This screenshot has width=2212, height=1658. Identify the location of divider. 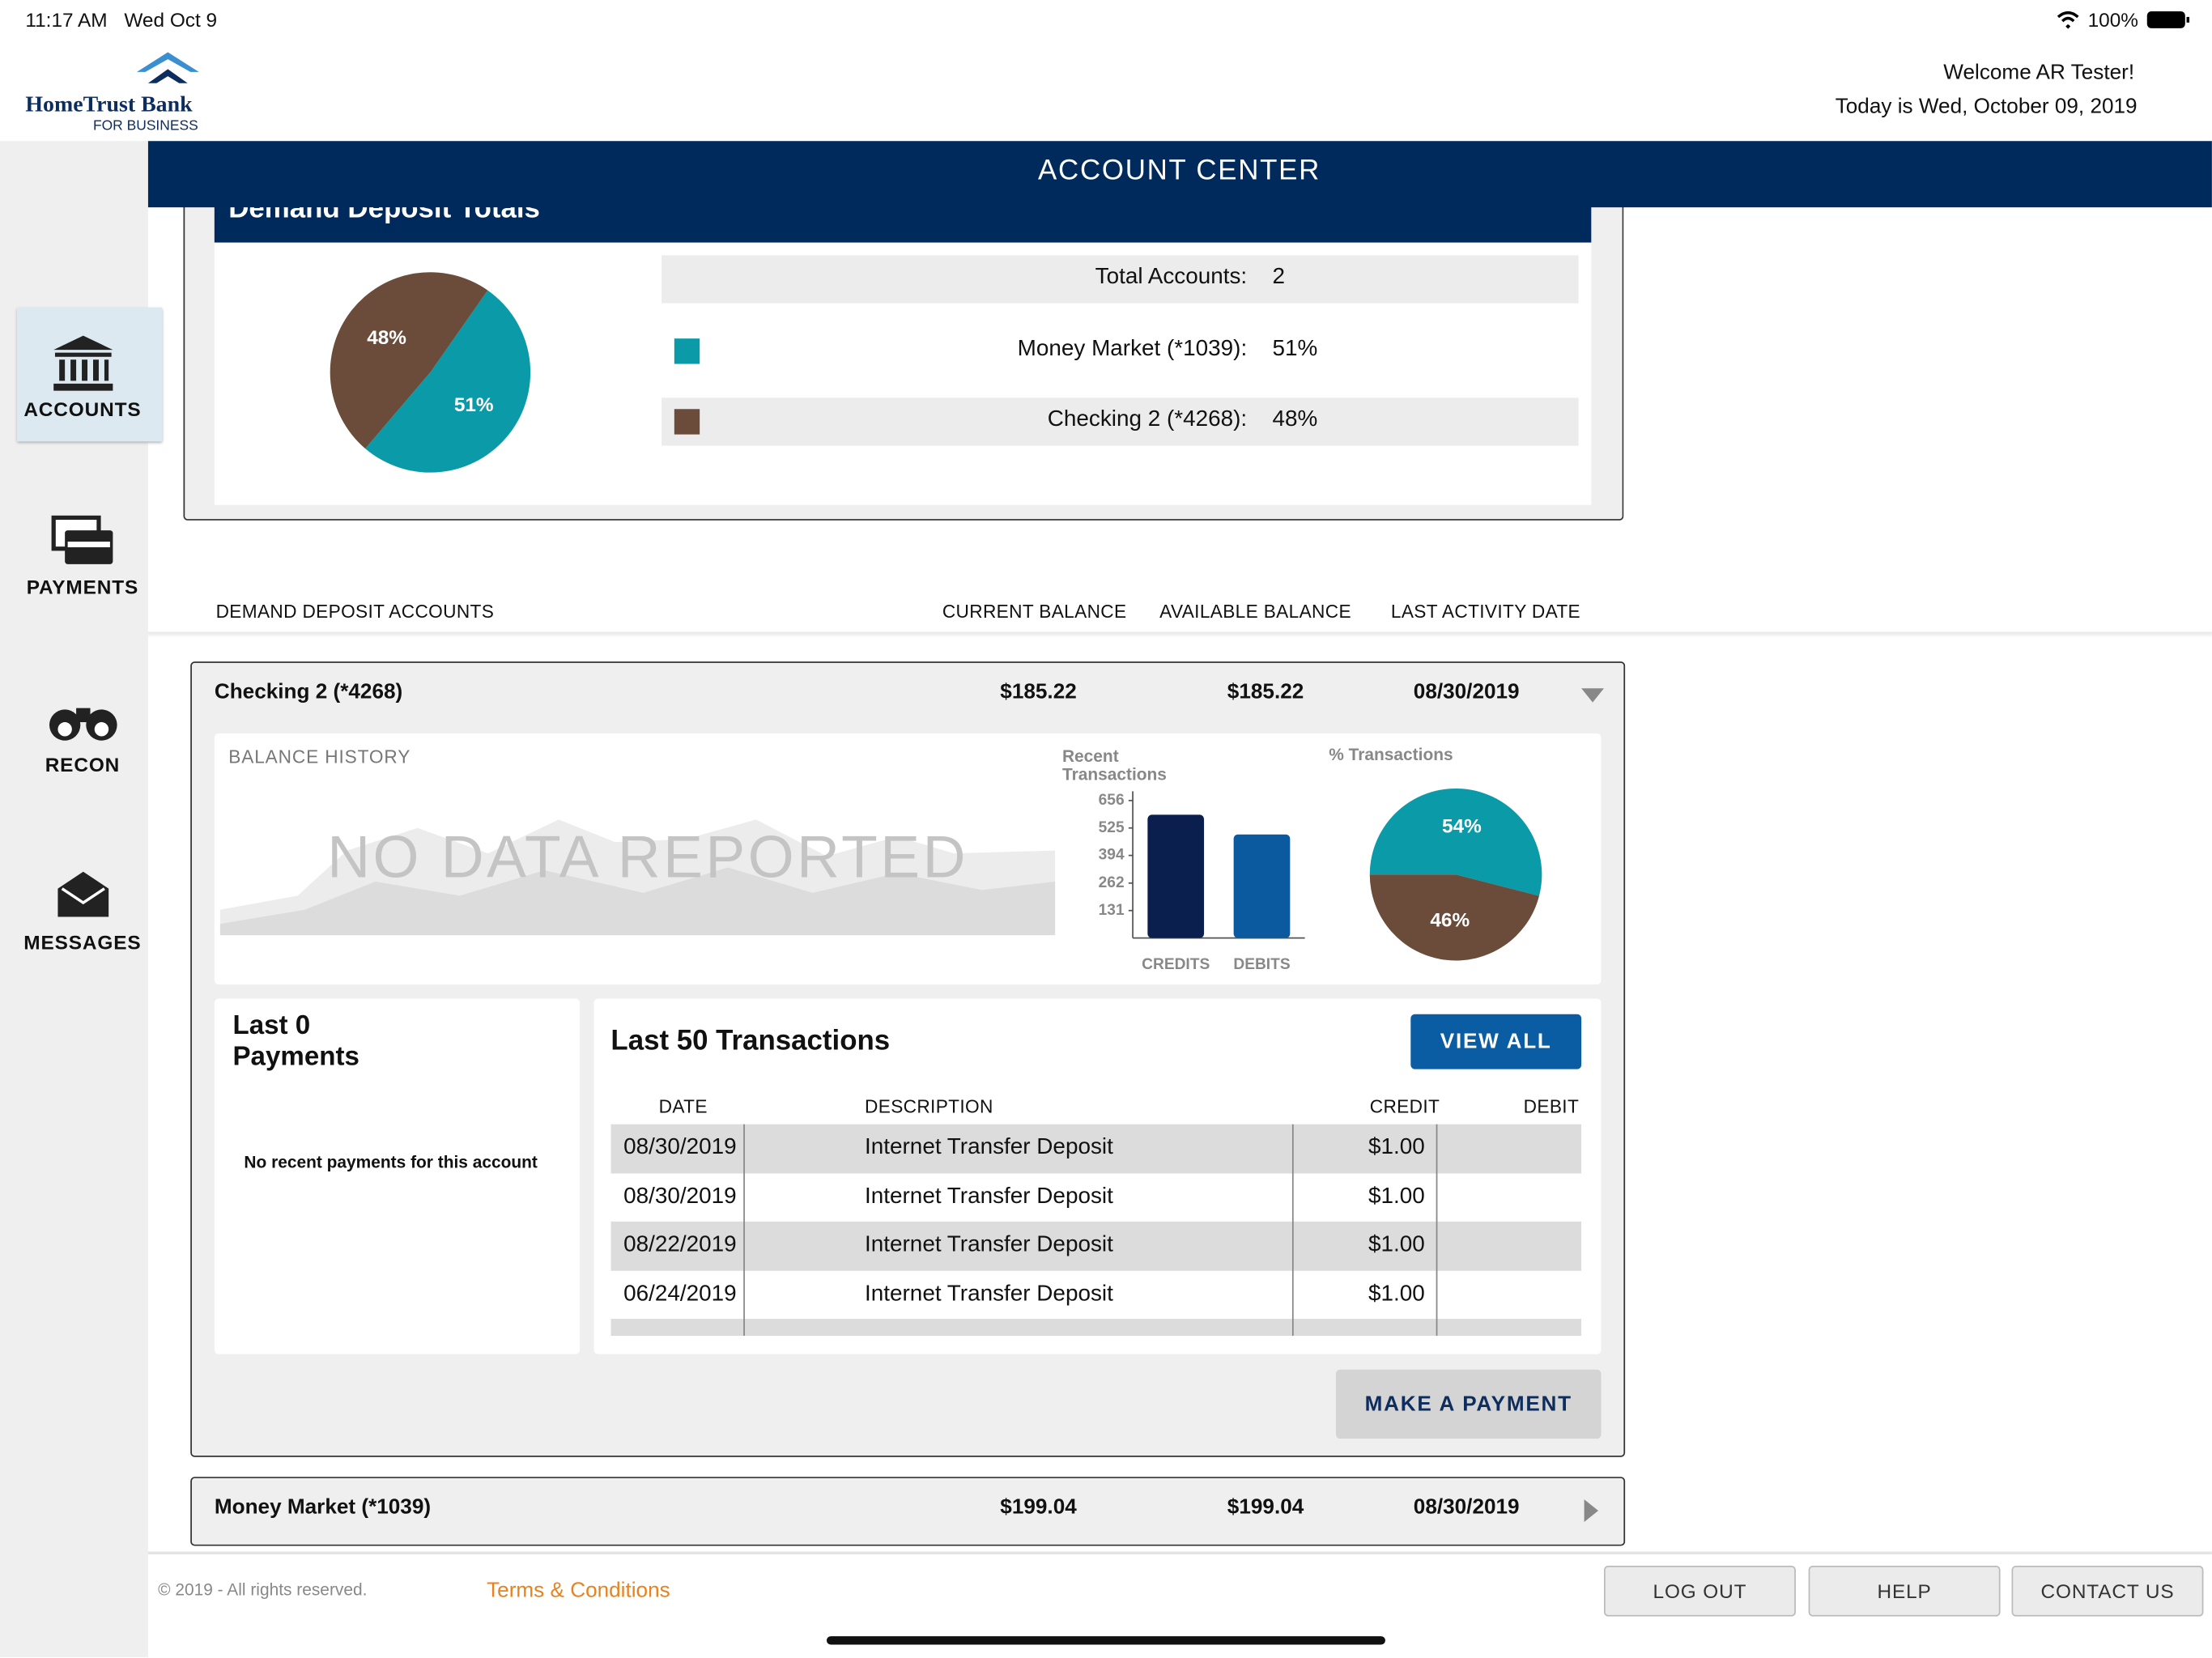
(1179, 634).